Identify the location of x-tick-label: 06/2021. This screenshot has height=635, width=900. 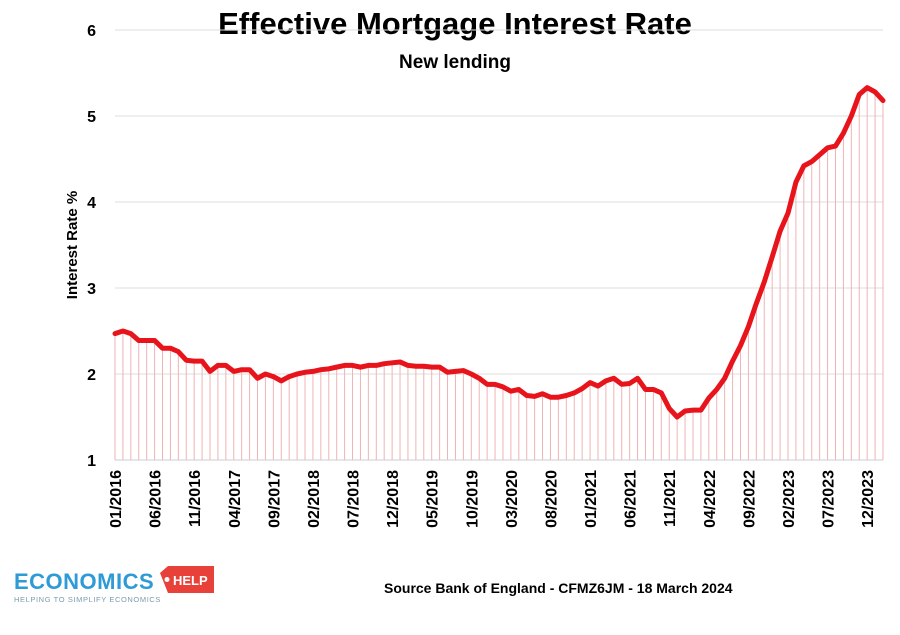
(631, 499).